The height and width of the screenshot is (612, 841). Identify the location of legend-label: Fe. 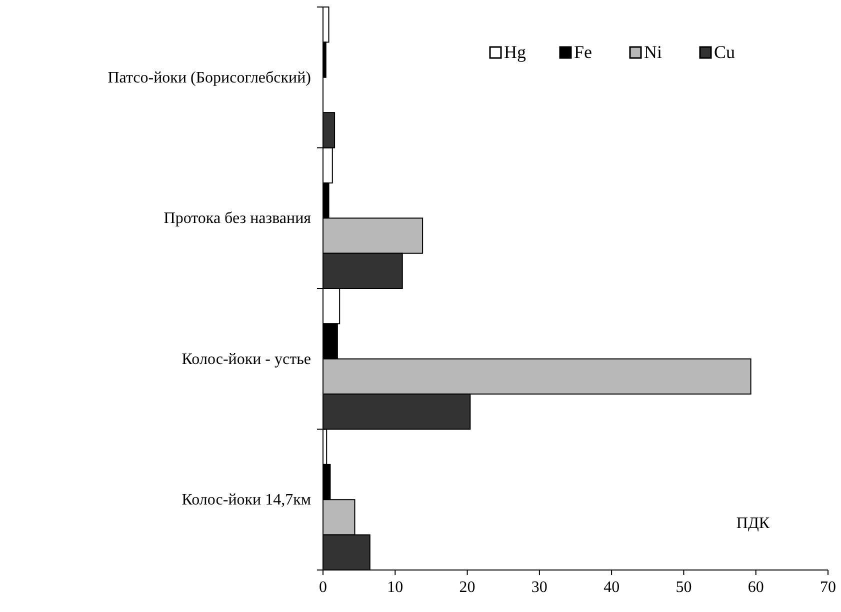
(583, 52).